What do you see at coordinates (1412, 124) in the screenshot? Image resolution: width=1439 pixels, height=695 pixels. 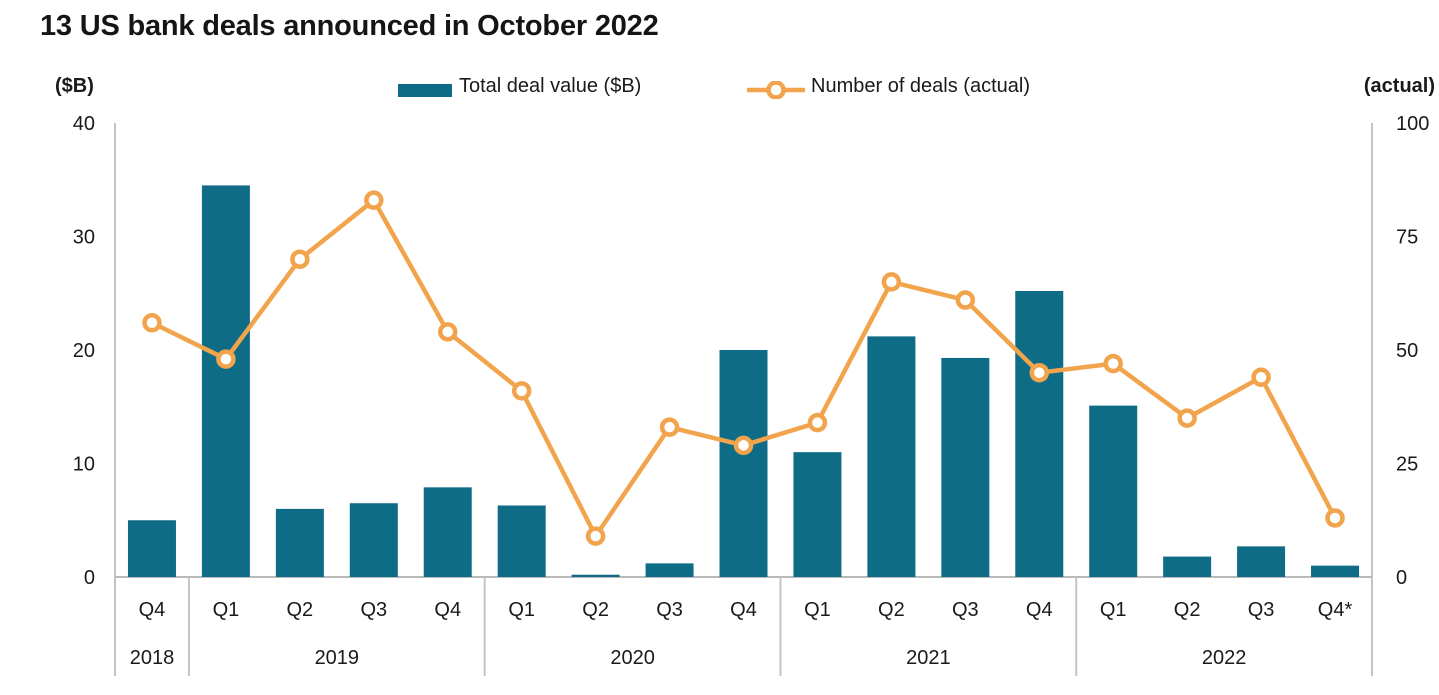 I see `right-axis-tick-label: 100` at bounding box center [1412, 124].